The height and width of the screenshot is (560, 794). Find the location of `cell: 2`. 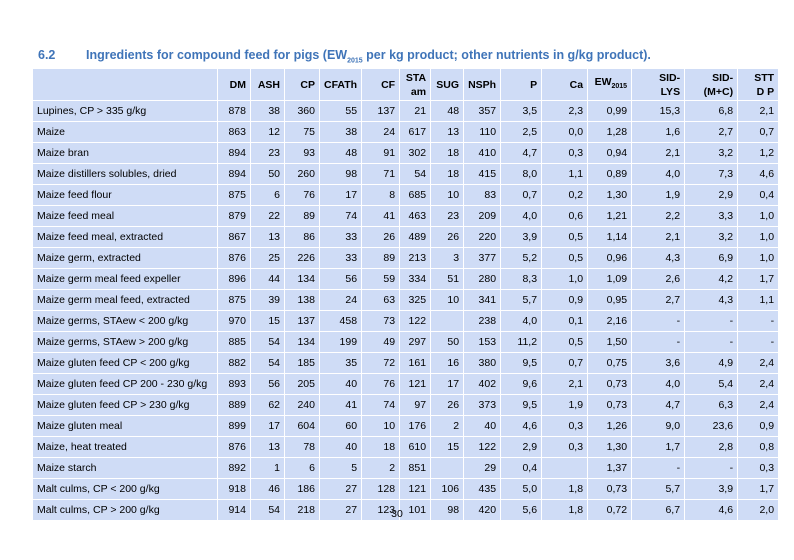

cell: 2 is located at coordinates (381, 468).